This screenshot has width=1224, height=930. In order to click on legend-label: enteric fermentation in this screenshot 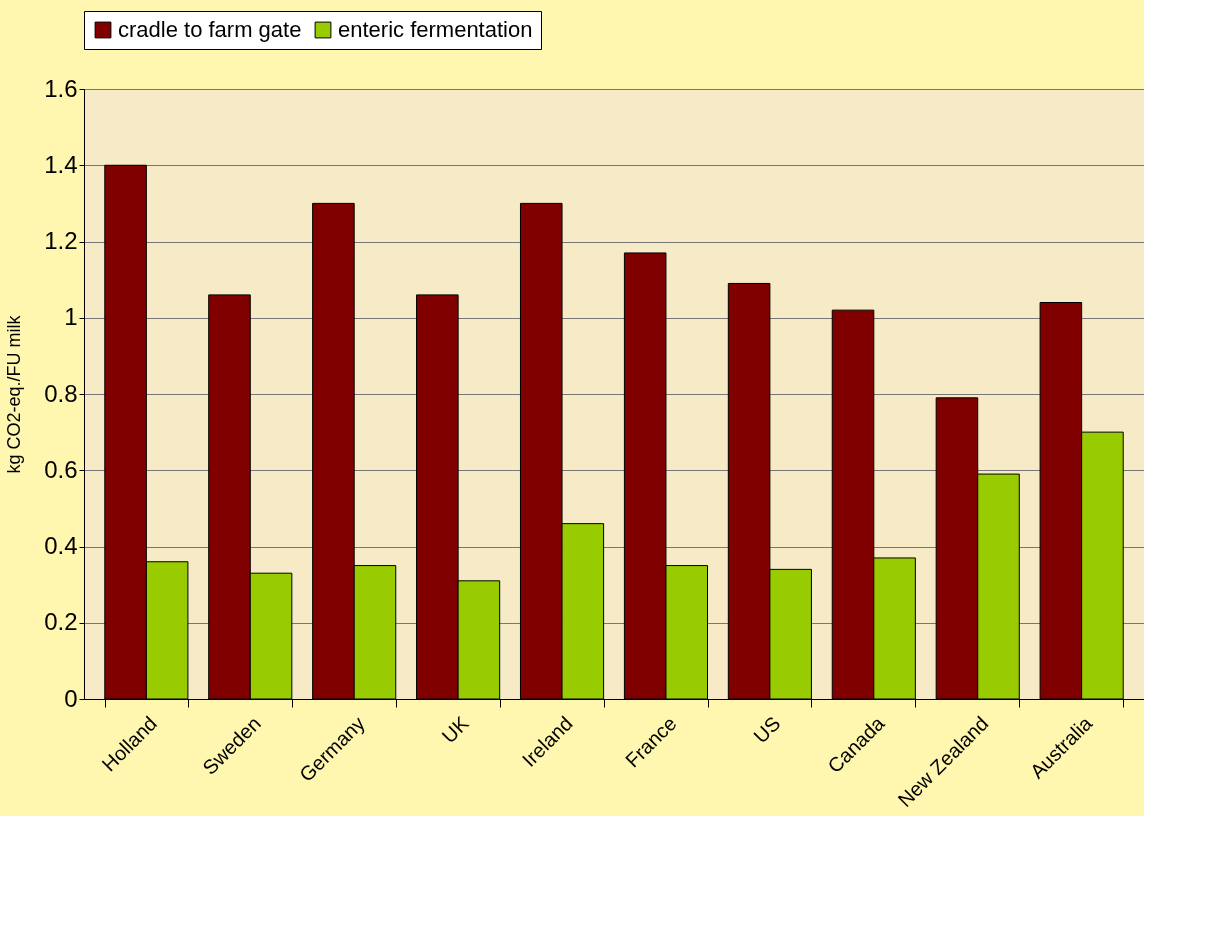, I will do `click(435, 29)`.